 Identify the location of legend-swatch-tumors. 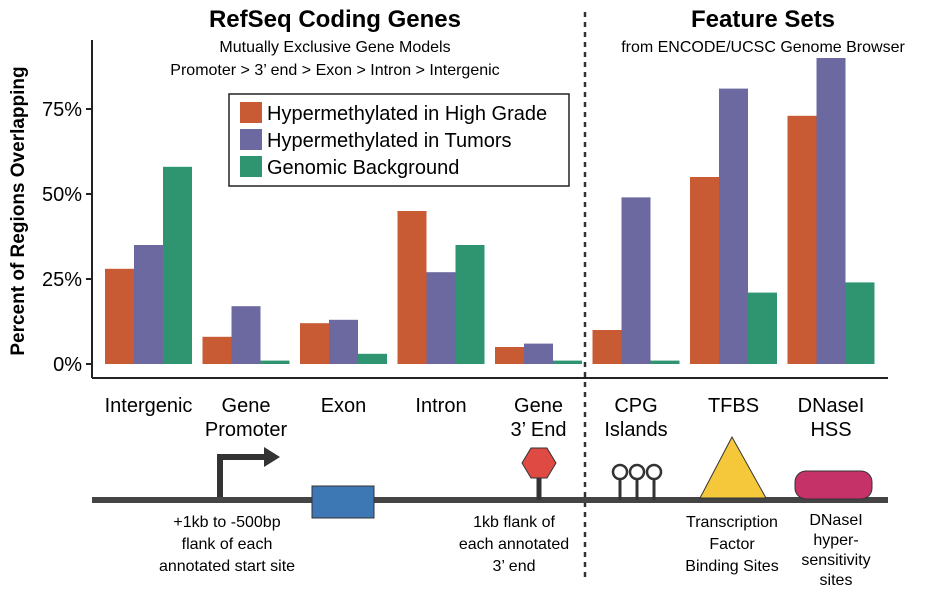
(251, 139).